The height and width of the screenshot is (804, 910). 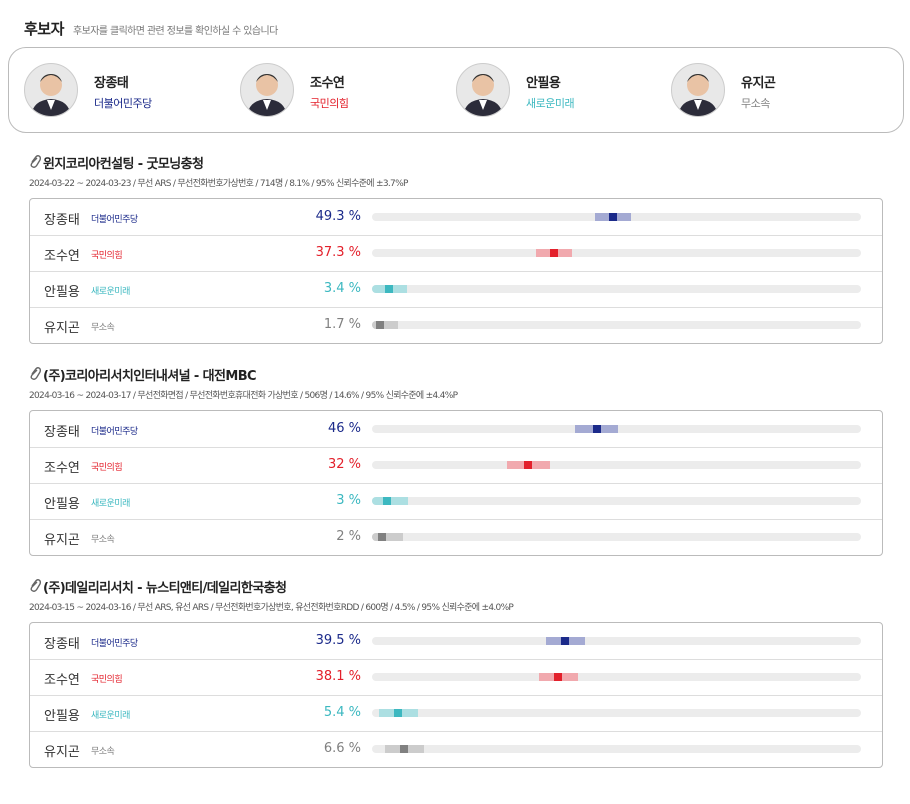 What do you see at coordinates (329, 103) in the screenshot?
I see `candidate-party: 국민의힘` at bounding box center [329, 103].